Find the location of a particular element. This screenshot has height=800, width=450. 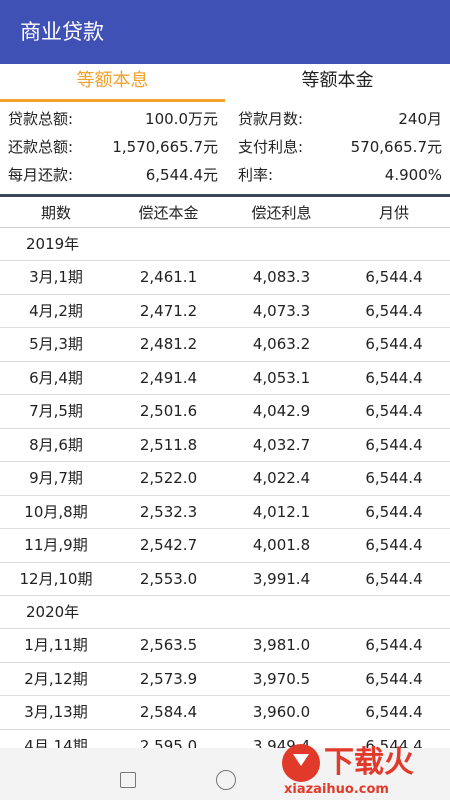

tab-equal-installment: 等额本息 is located at coordinates (112, 80).